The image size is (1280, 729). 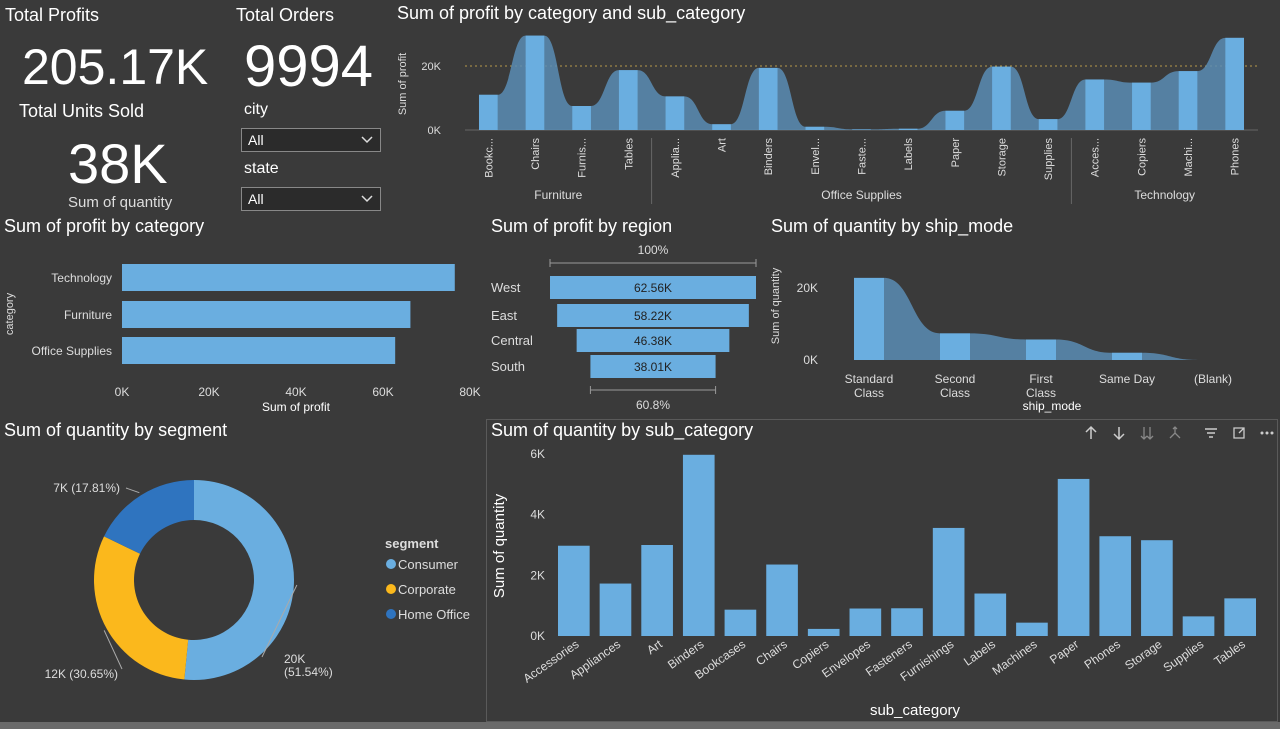 I want to click on bar-firstclass, so click(x=1041, y=349).